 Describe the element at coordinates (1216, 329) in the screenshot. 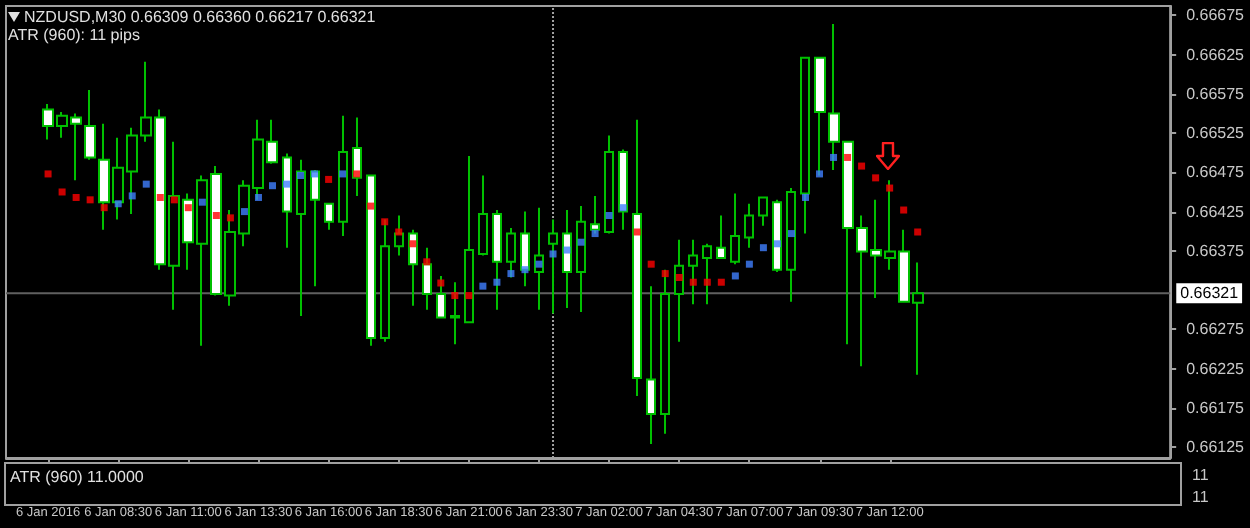

I see `y-tick-label: 0.66275` at that location.